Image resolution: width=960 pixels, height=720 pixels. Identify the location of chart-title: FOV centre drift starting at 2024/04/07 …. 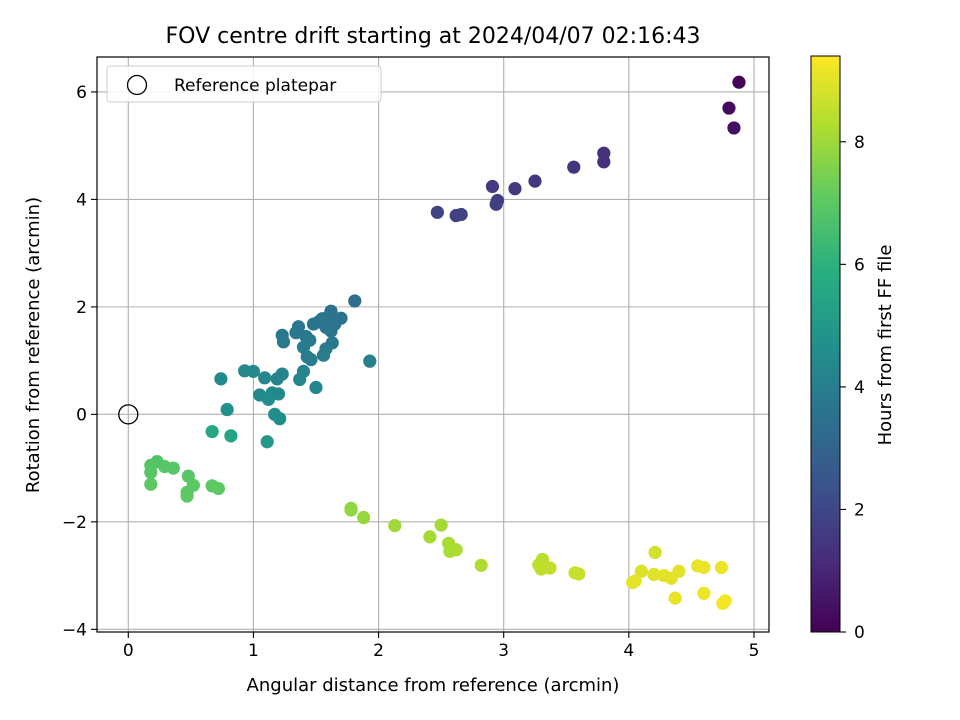
(433, 36).